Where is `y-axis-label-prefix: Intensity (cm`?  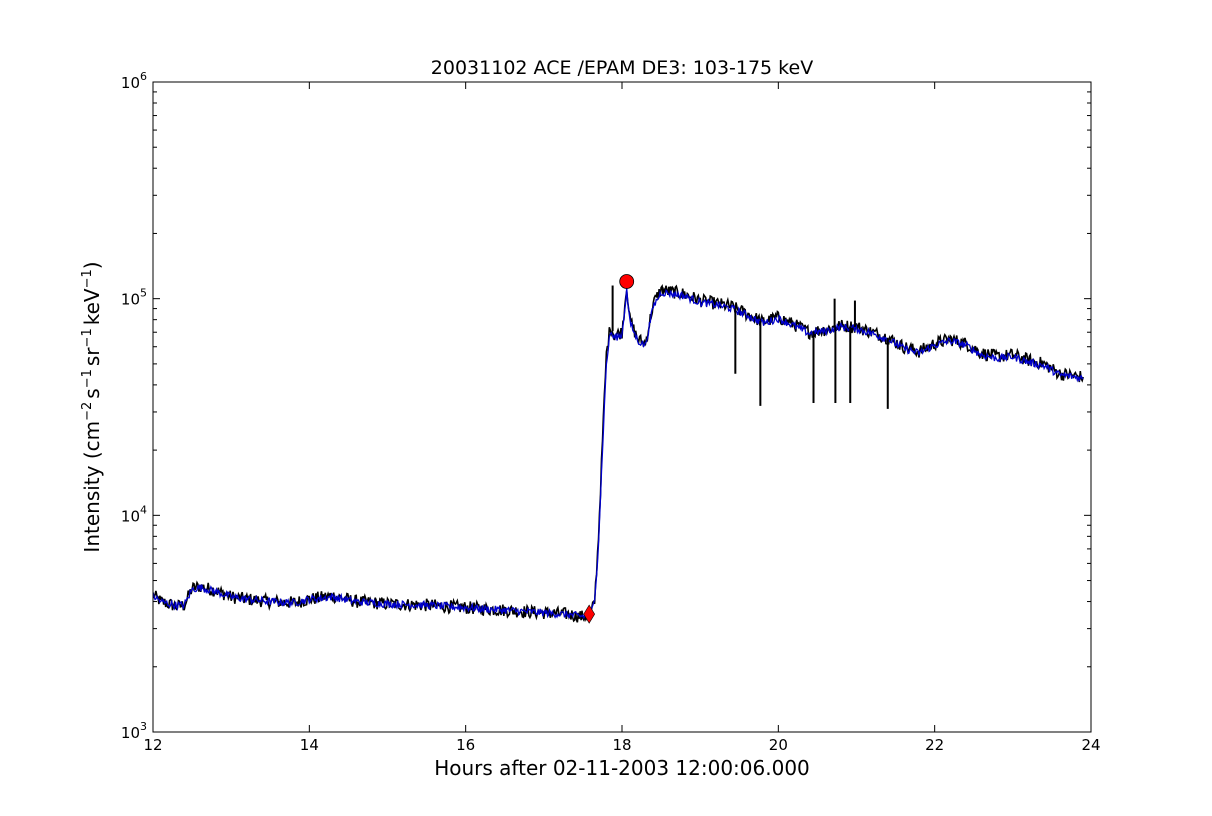 y-axis-label-prefix: Intensity (cm is located at coordinates (92, 487).